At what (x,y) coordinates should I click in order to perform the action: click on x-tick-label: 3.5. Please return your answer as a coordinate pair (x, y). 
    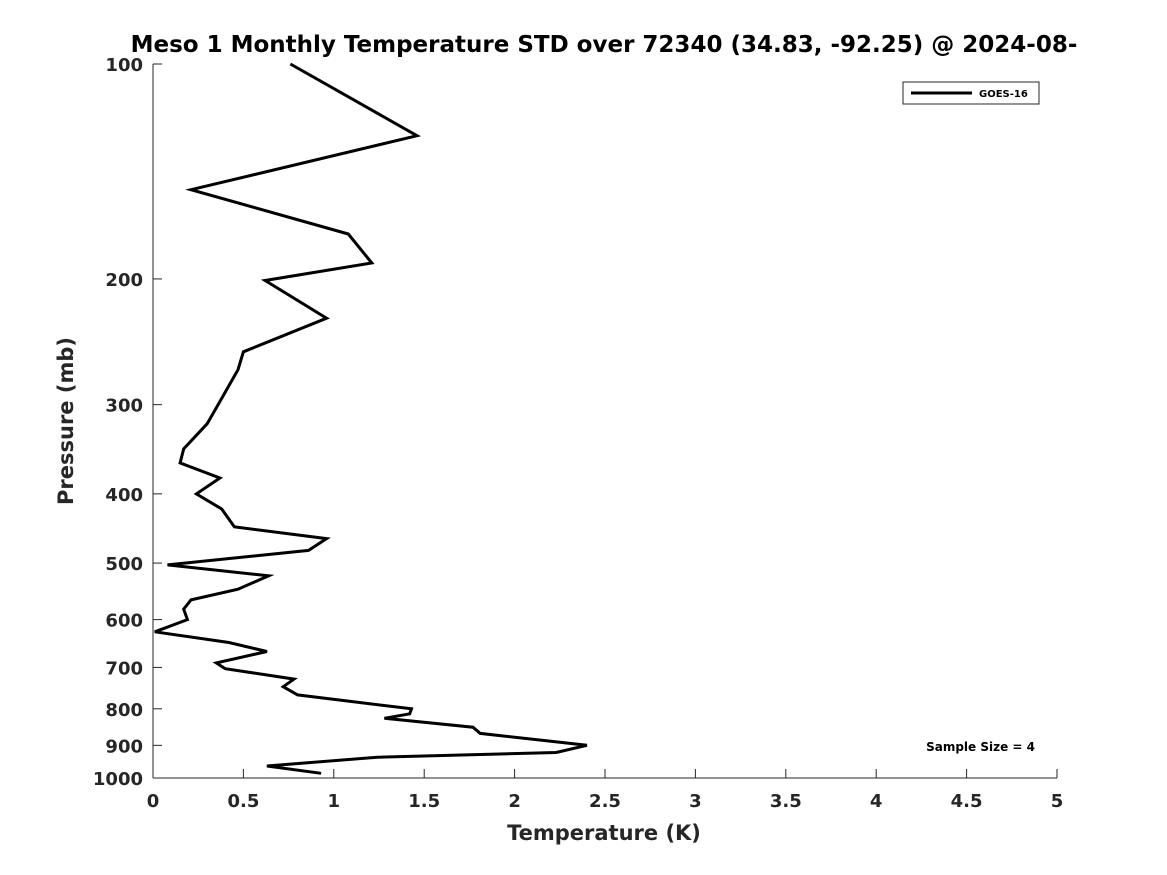
    Looking at the image, I should click on (786, 801).